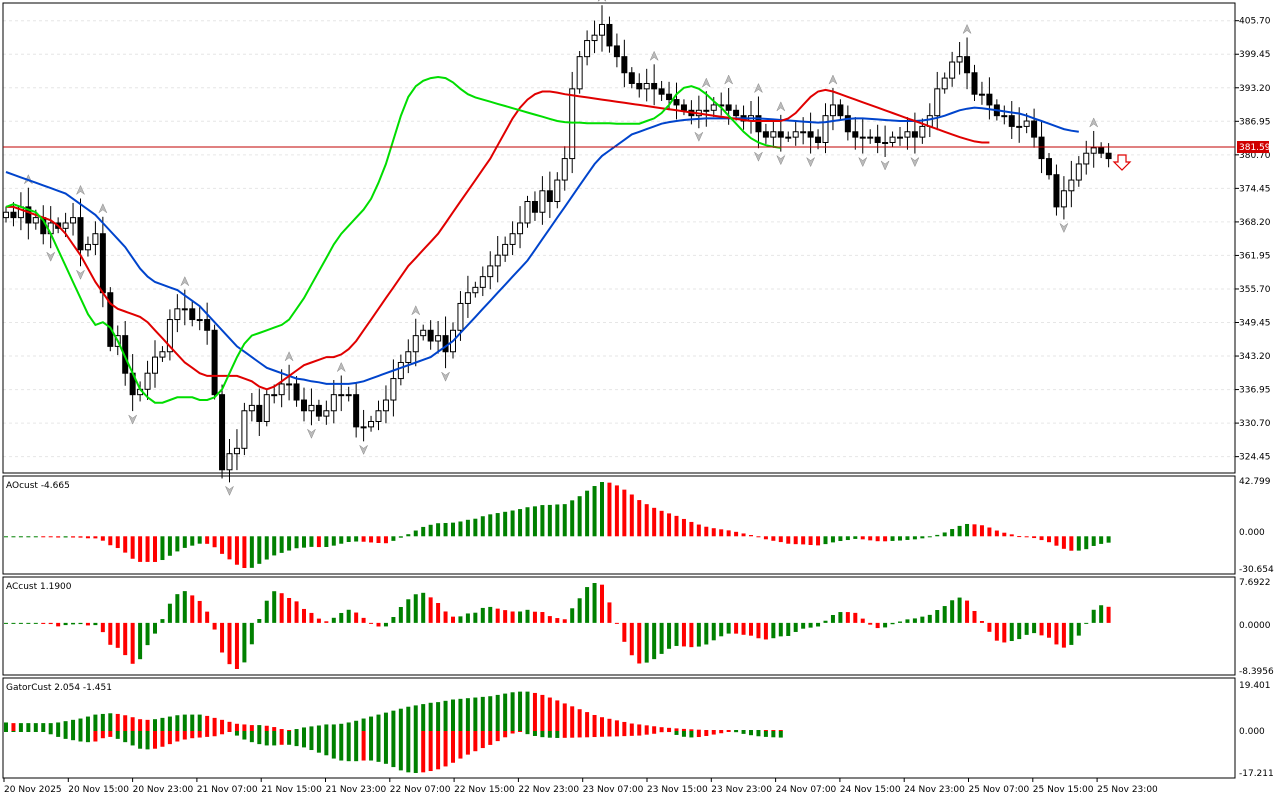 Image resolution: width=1280 pixels, height=800 pixels. What do you see at coordinates (999, 790) in the screenshot?
I see `time-tick-label: 25 Nov 07:00` at bounding box center [999, 790].